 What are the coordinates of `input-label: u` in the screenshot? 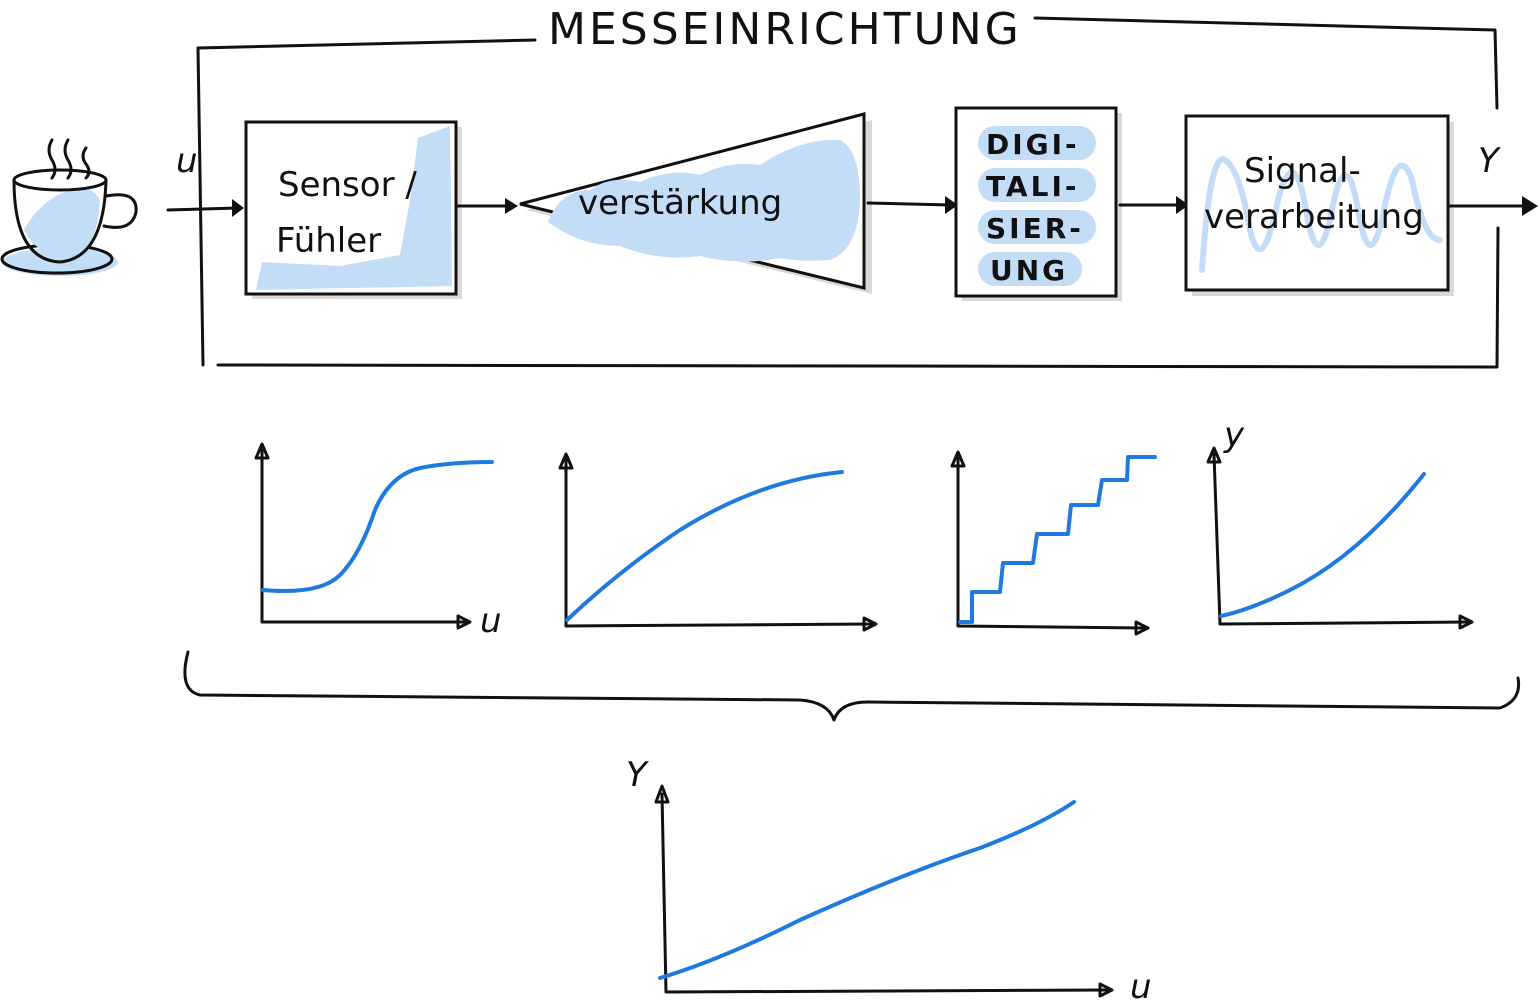 It's located at (187, 161).